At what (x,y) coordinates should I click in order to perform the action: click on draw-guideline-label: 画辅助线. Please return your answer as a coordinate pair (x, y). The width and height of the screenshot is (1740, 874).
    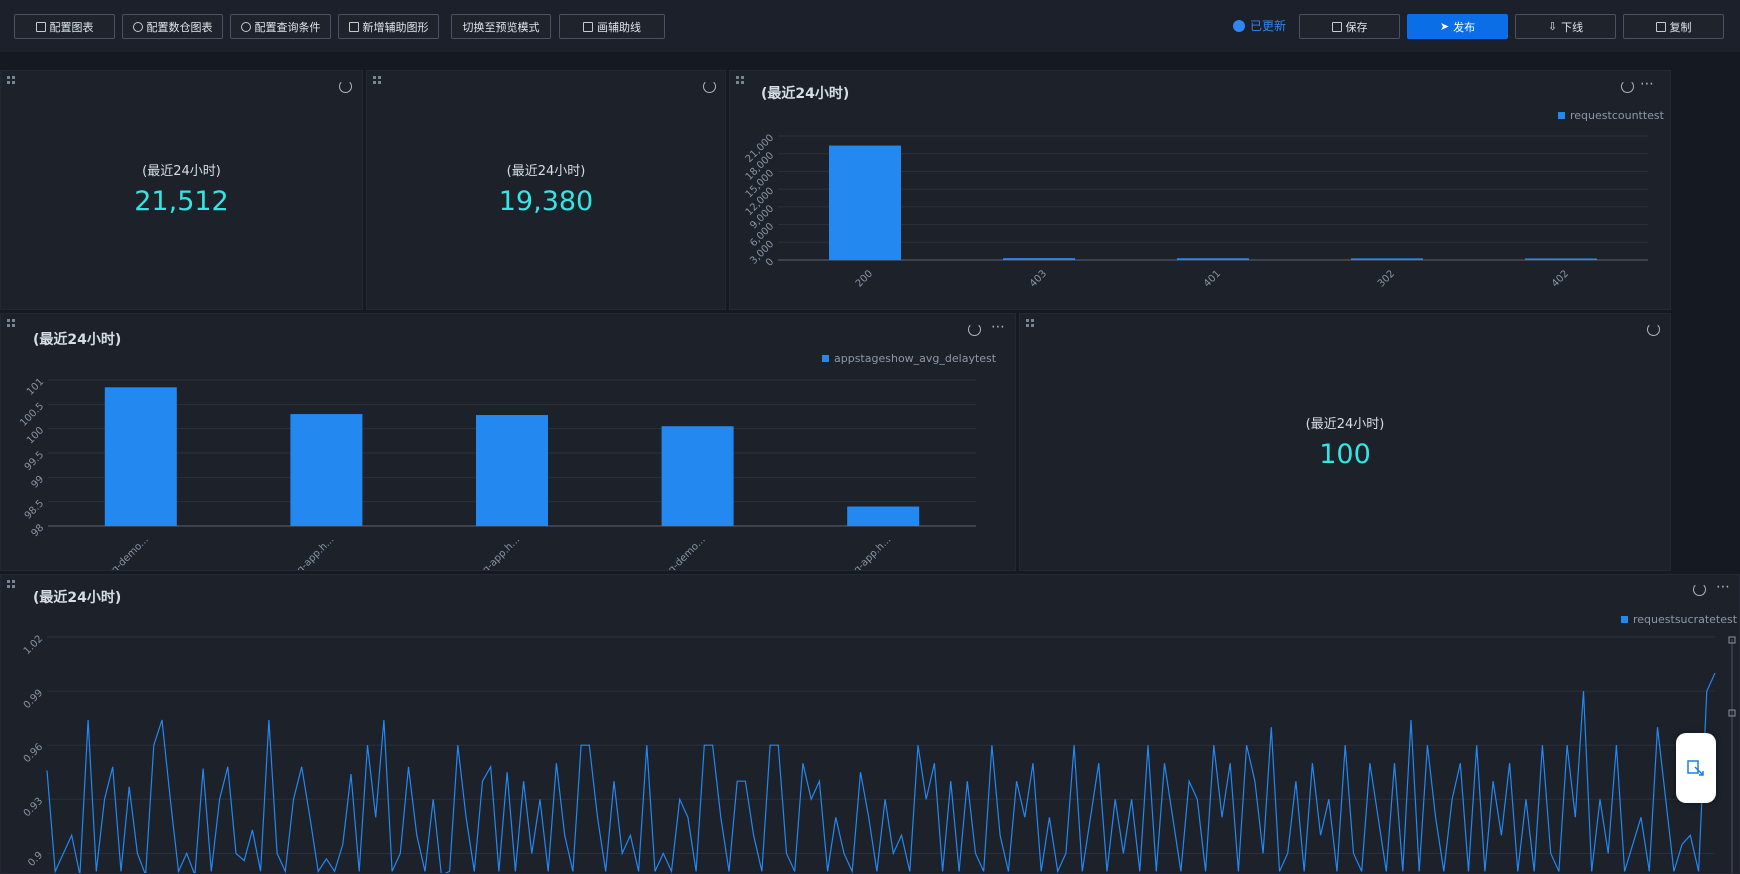
    Looking at the image, I should click on (619, 27).